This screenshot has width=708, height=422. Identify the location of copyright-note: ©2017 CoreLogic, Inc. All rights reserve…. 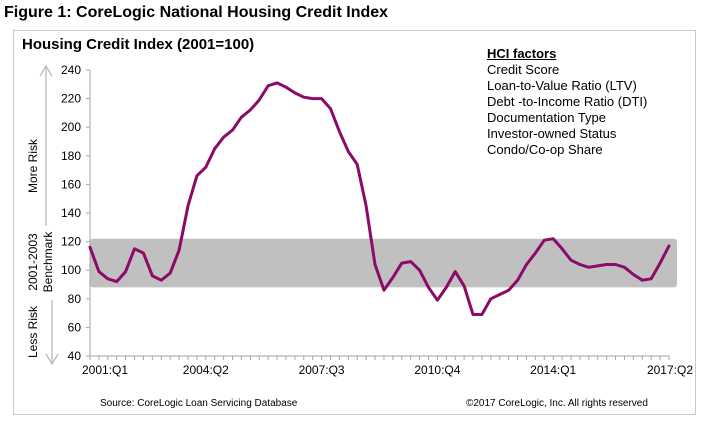
(557, 403).